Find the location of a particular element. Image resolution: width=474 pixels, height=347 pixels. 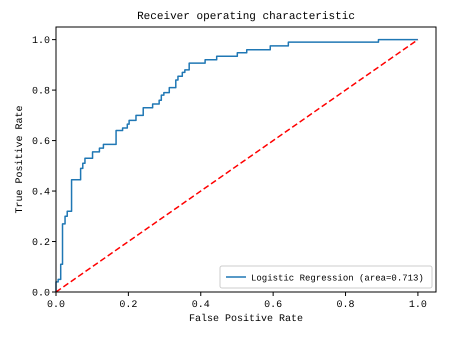

y-tick-label: 0.8 is located at coordinates (41, 92).